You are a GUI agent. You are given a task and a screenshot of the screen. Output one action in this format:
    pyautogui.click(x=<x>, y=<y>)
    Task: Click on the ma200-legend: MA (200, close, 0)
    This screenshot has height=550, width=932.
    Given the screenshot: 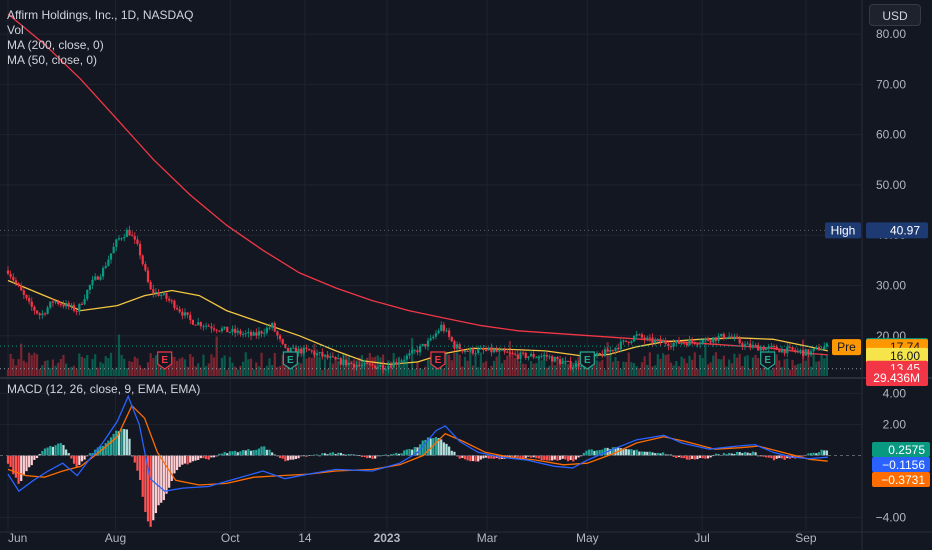 What is the action you would take?
    pyautogui.click(x=55, y=45)
    